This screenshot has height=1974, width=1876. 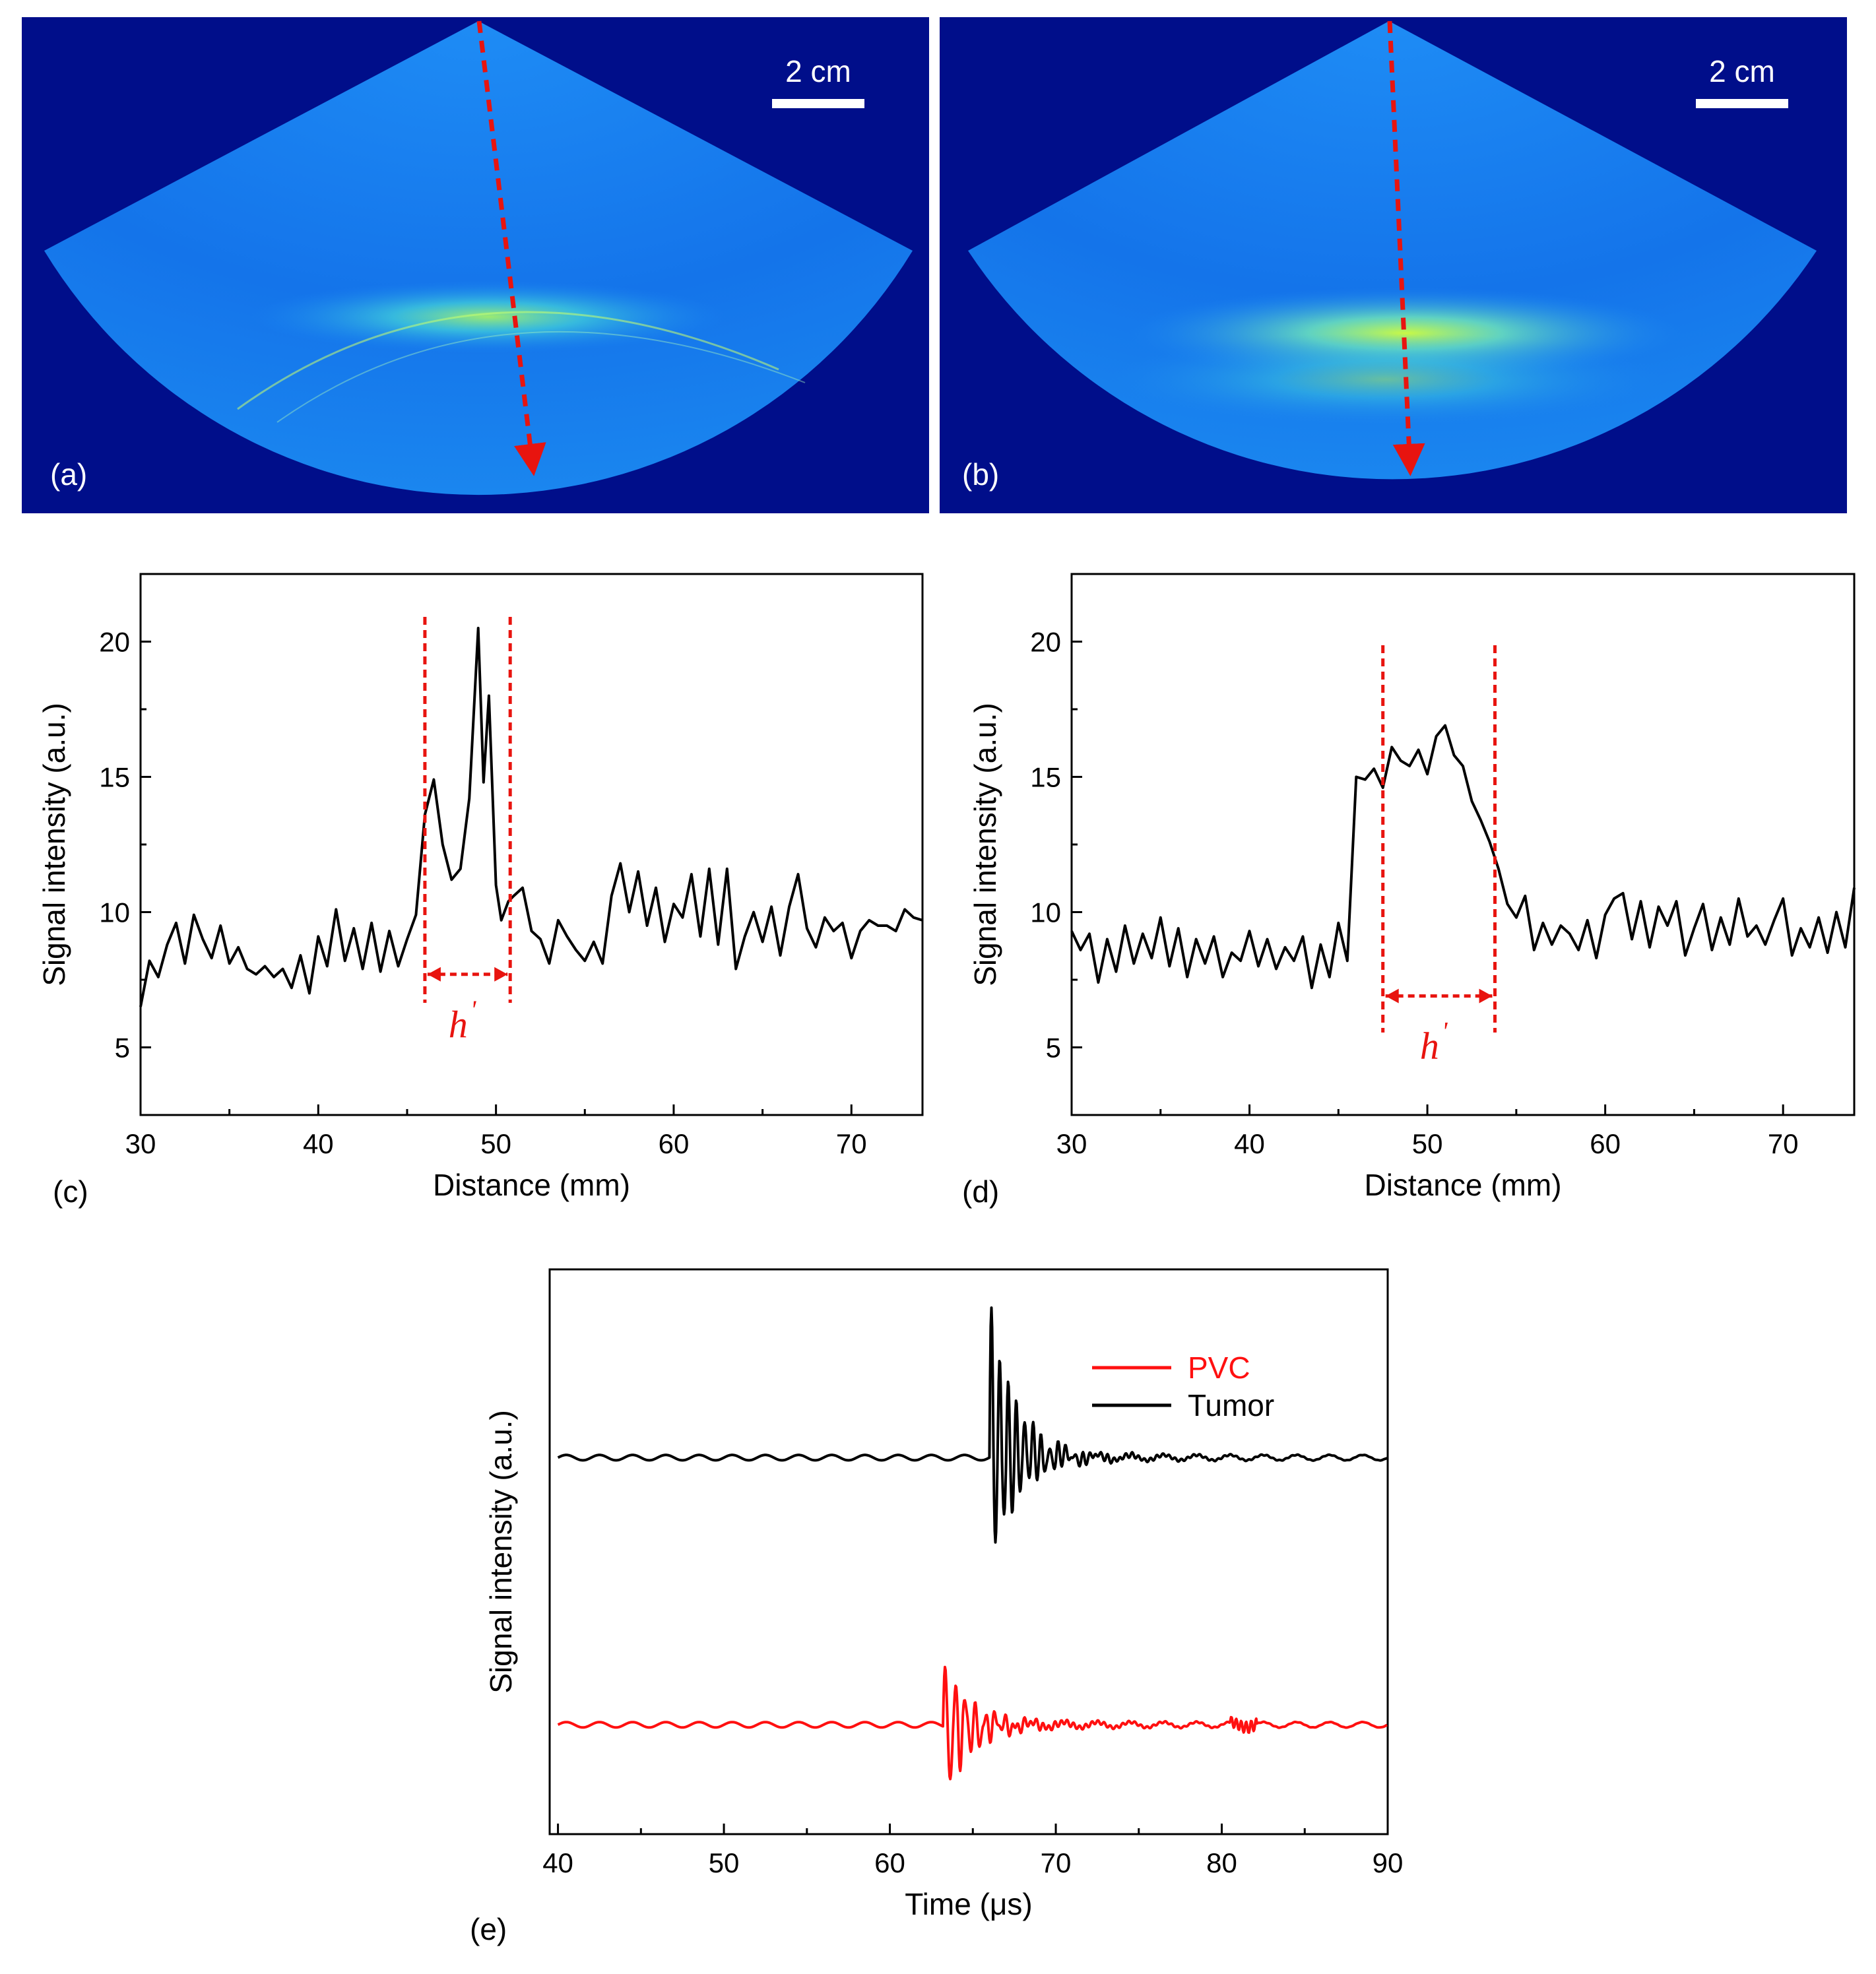 I want to click on scan-line-arrow-b, so click(x=1406, y=248).